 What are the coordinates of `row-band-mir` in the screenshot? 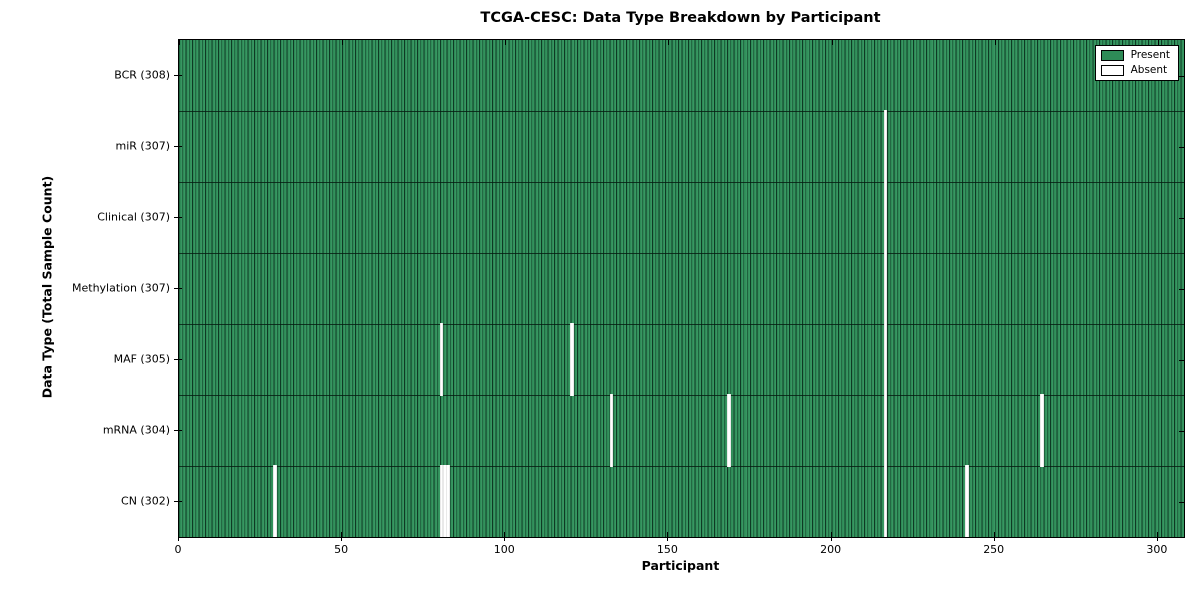 It's located at (681, 146).